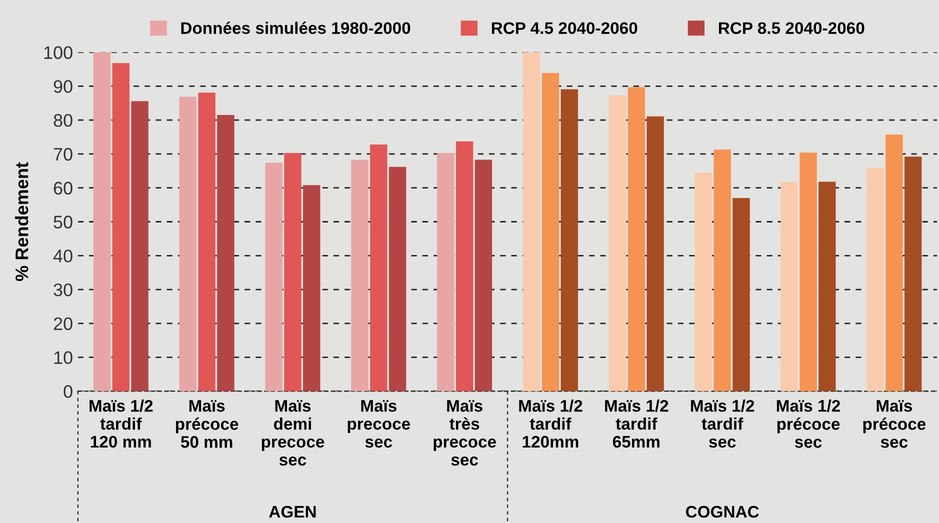 The image size is (939, 523). I want to click on y-tick-label: 50, so click(63, 222).